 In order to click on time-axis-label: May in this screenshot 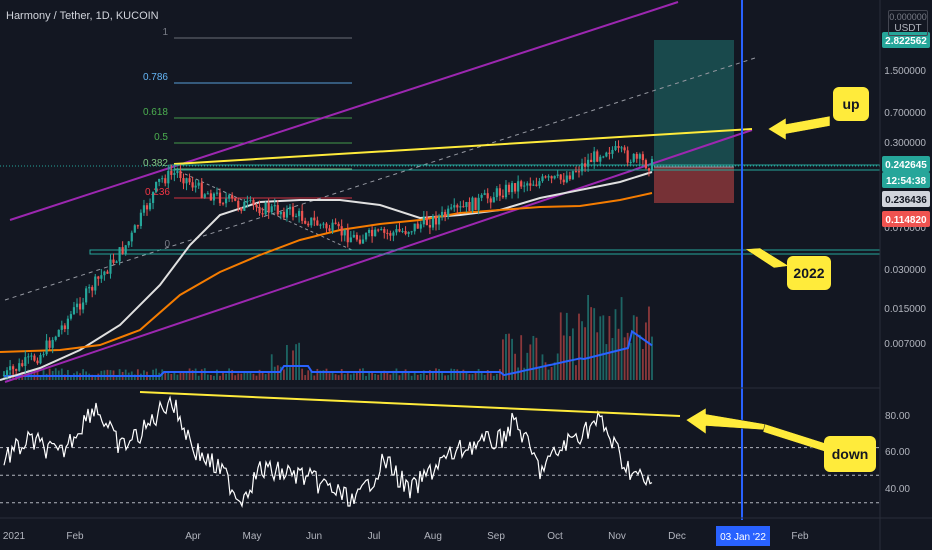, I will do `click(252, 536)`.